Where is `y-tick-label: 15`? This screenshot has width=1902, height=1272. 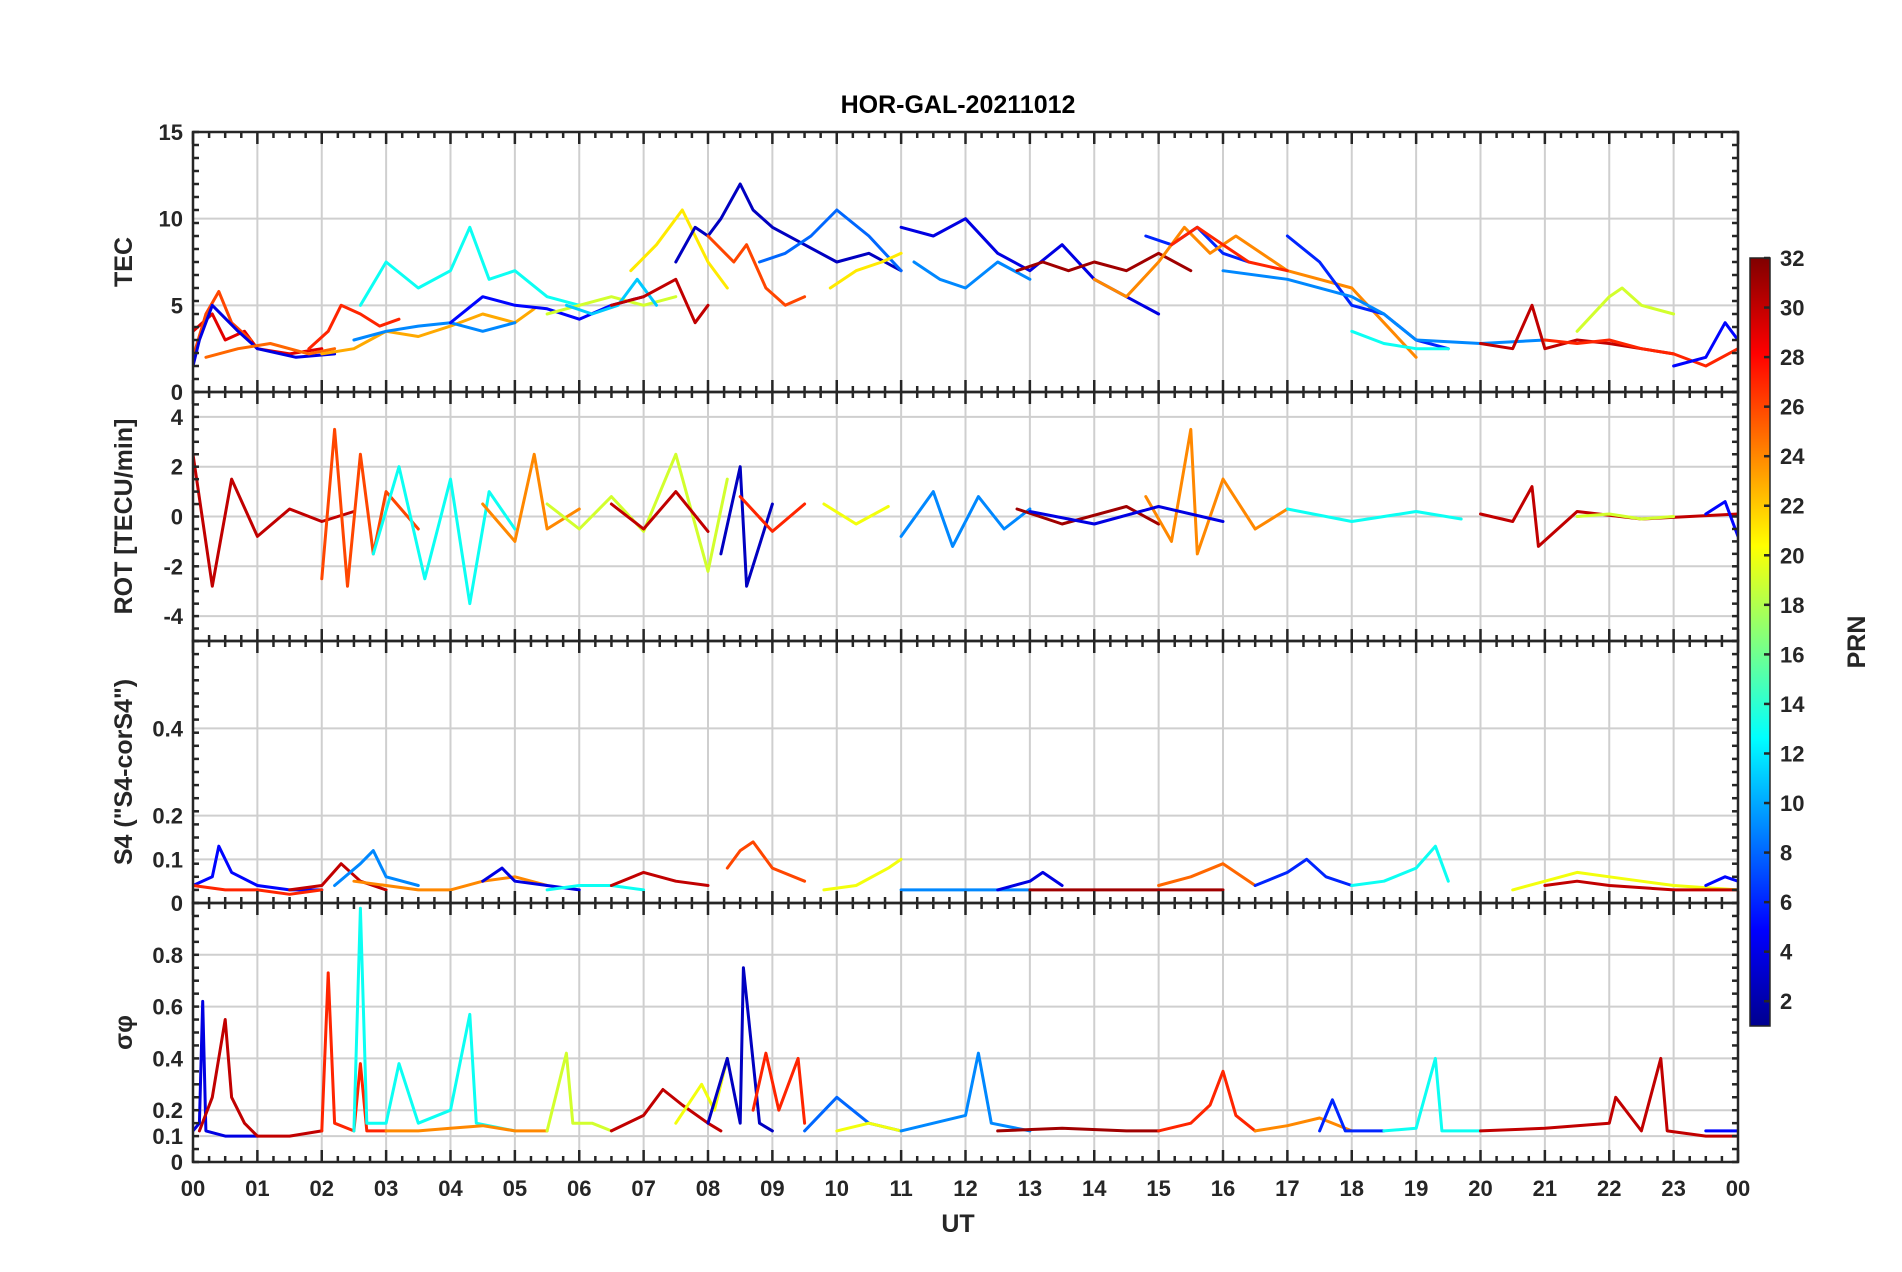
y-tick-label: 15 is located at coordinates (171, 132).